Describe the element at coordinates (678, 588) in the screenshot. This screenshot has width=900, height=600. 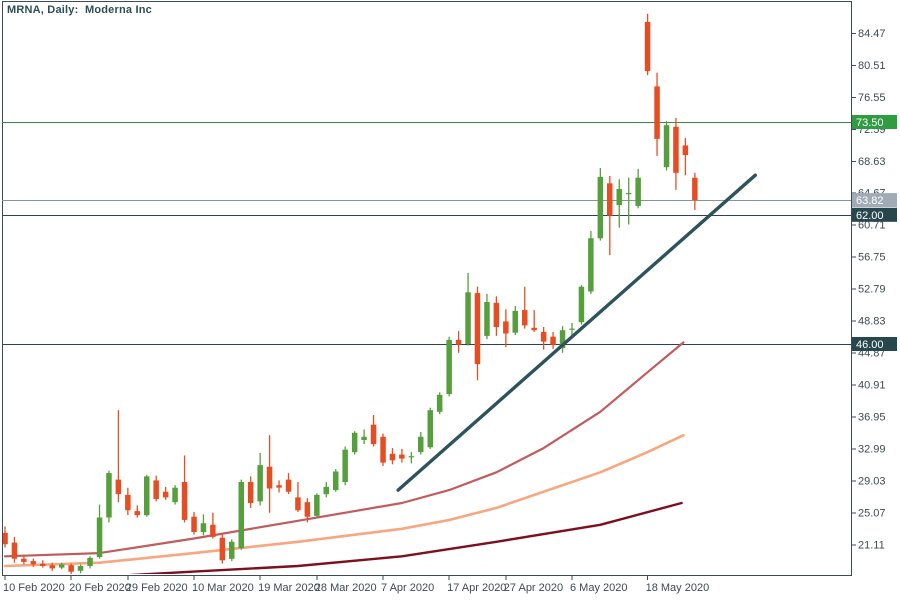
I see `time-tick-label: 18 May 2020` at that location.